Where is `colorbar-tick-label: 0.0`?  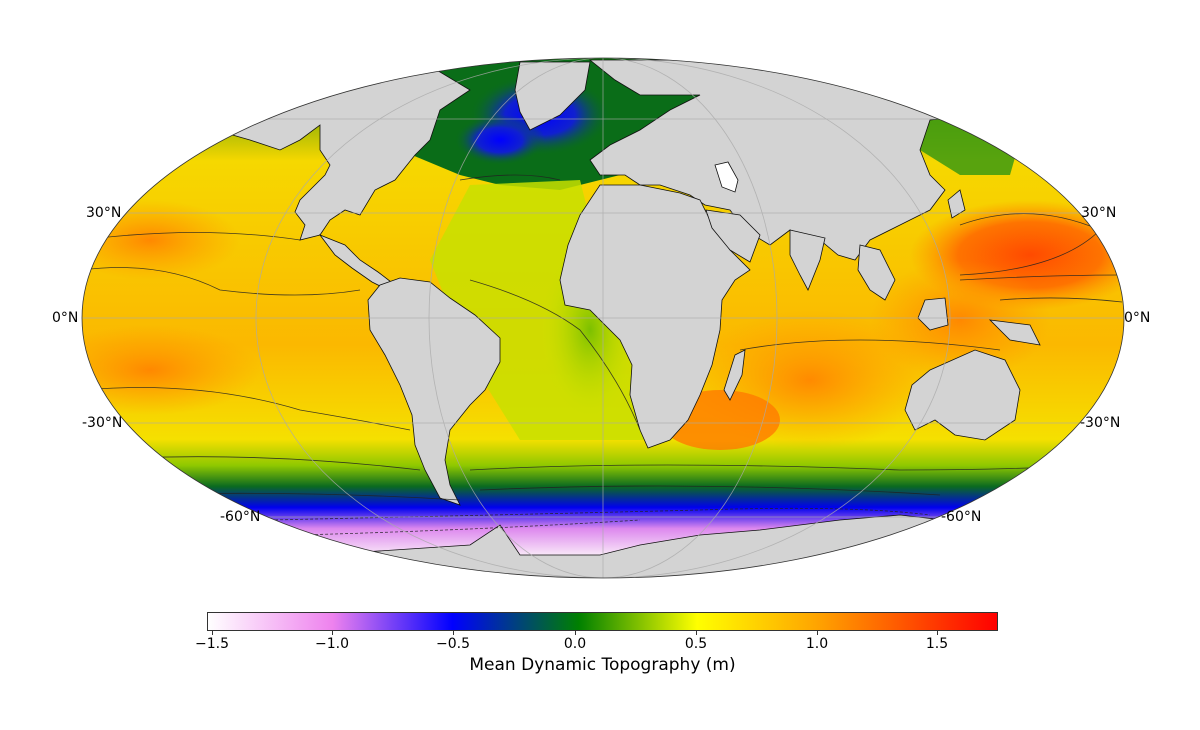 colorbar-tick-label: 0.0 is located at coordinates (575, 644).